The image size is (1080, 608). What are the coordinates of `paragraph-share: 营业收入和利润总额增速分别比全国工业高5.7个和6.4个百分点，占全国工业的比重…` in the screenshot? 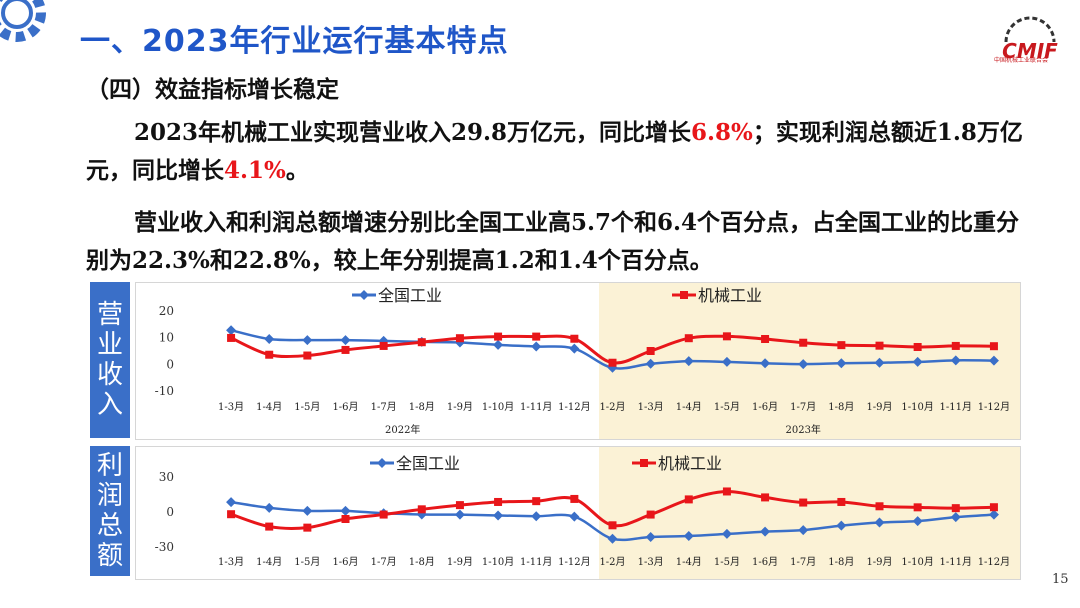 It's located at (561, 242).